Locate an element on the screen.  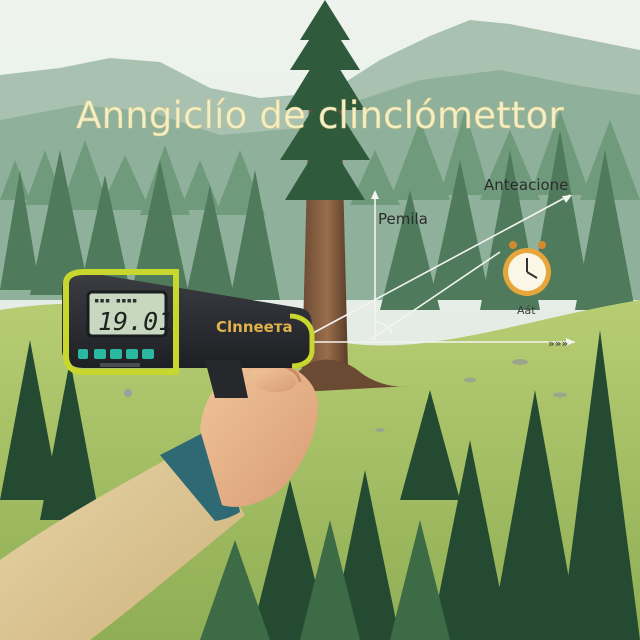
device-screen is located at coordinates (127, 314).